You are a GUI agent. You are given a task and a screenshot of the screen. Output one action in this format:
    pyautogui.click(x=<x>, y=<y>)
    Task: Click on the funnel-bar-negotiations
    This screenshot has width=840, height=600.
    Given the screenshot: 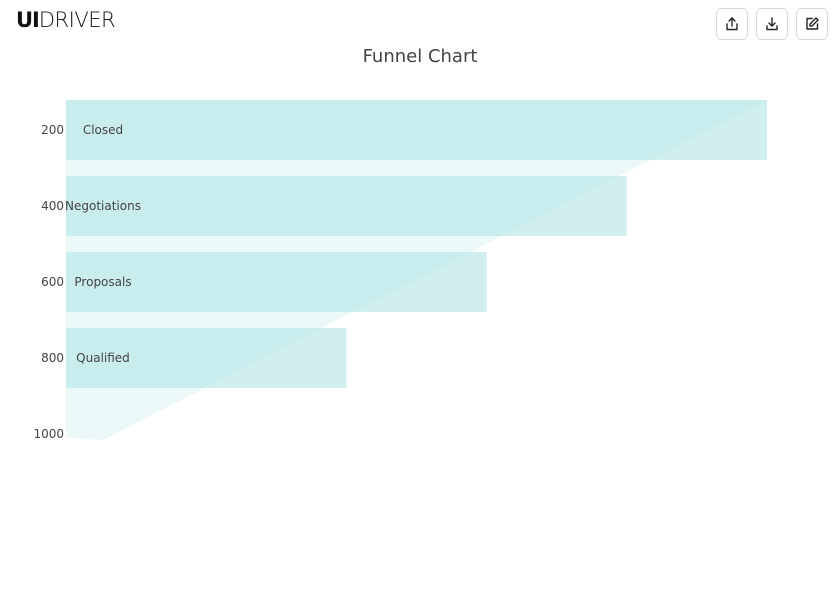 What is the action you would take?
    pyautogui.click(x=346, y=206)
    